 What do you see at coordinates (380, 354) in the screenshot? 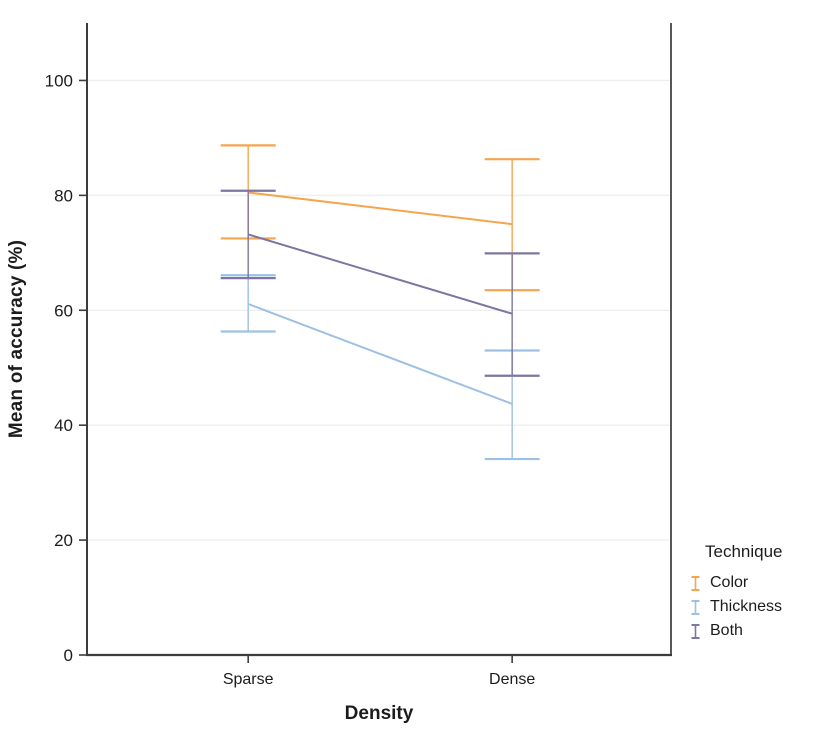
I see `series-line-thickness` at bounding box center [380, 354].